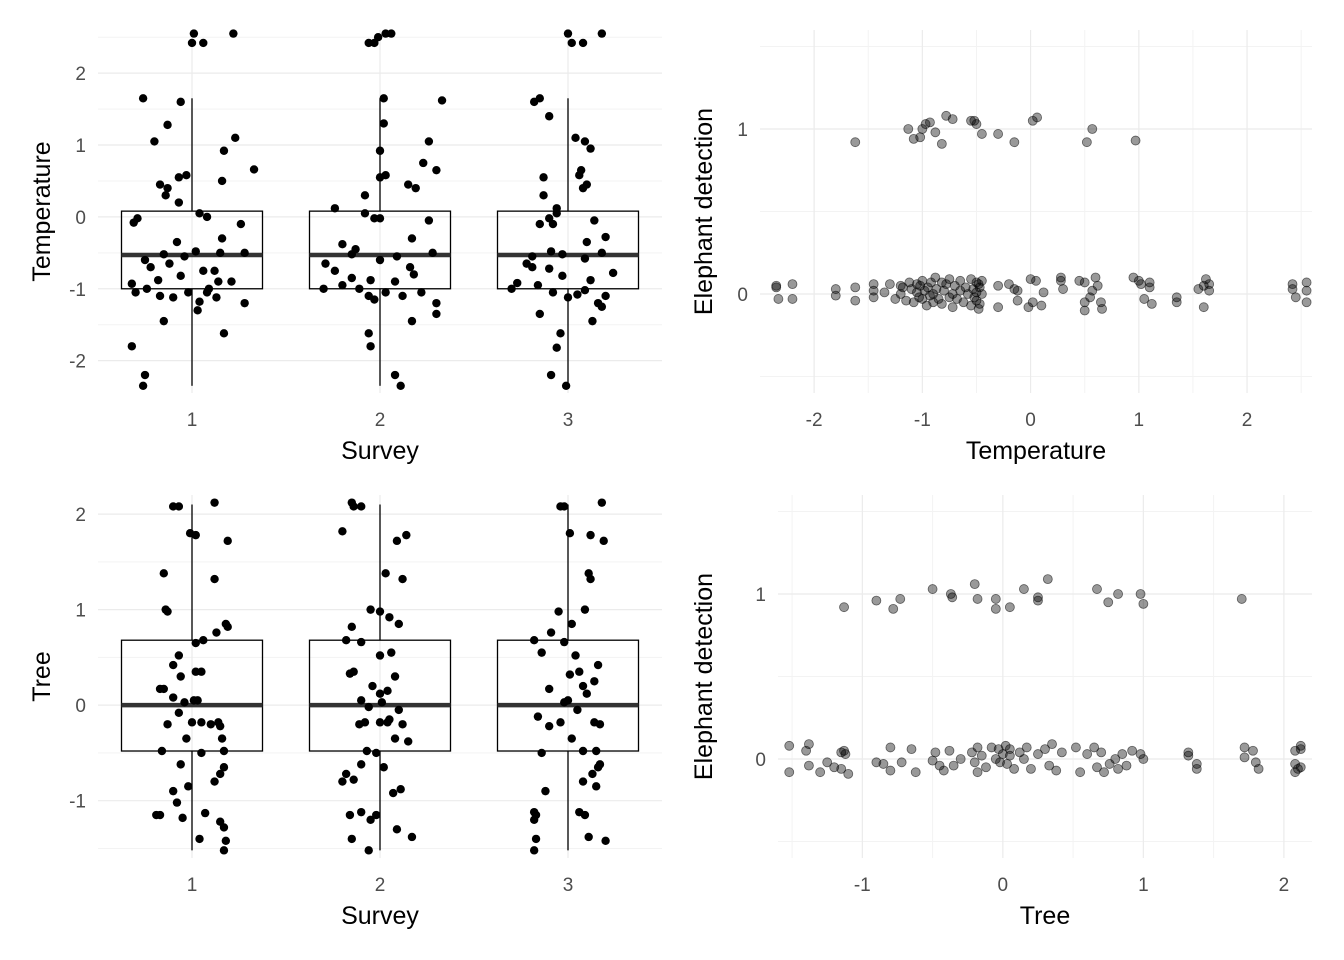 Image resolution: width=1344 pixels, height=960 pixels. What do you see at coordinates (1036, 451) in the screenshot?
I see `x-axis-title: Temperature` at bounding box center [1036, 451].